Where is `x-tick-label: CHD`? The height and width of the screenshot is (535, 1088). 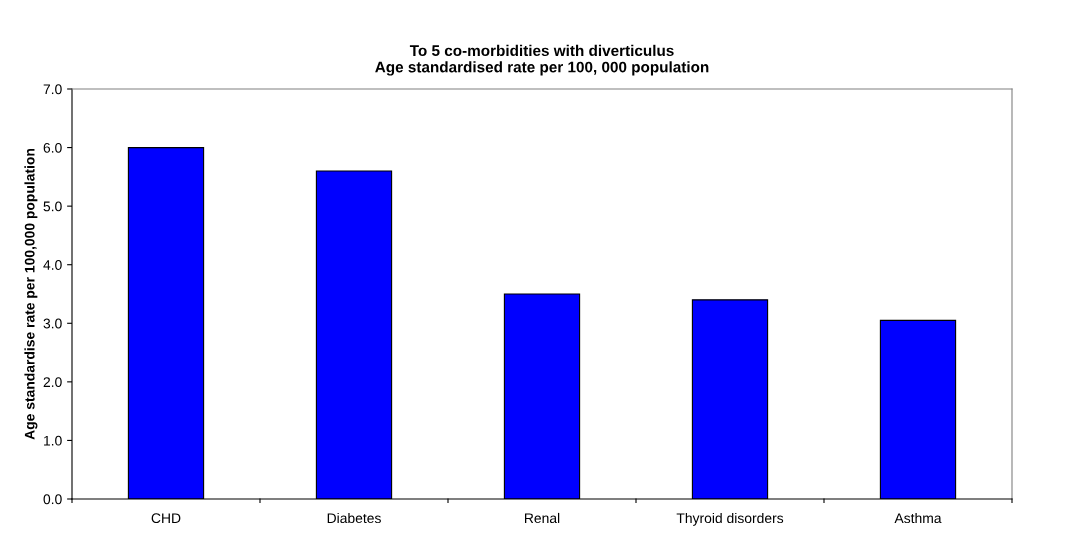 x-tick-label: CHD is located at coordinates (166, 518).